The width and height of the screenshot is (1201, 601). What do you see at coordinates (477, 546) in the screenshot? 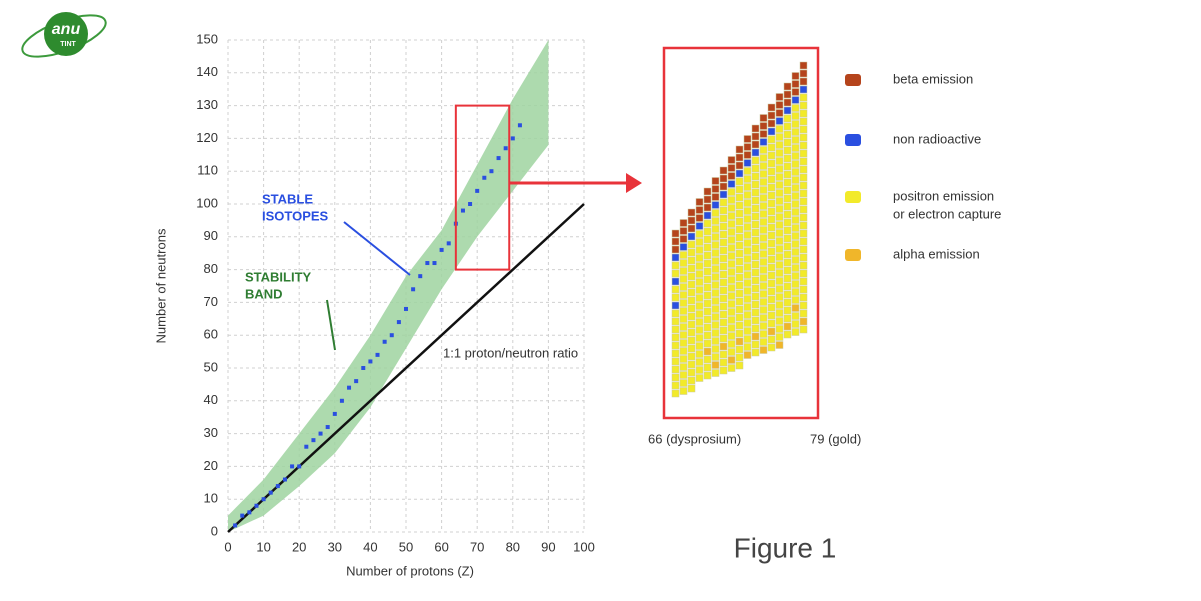
I see `x-tick-label: 70` at bounding box center [477, 546].